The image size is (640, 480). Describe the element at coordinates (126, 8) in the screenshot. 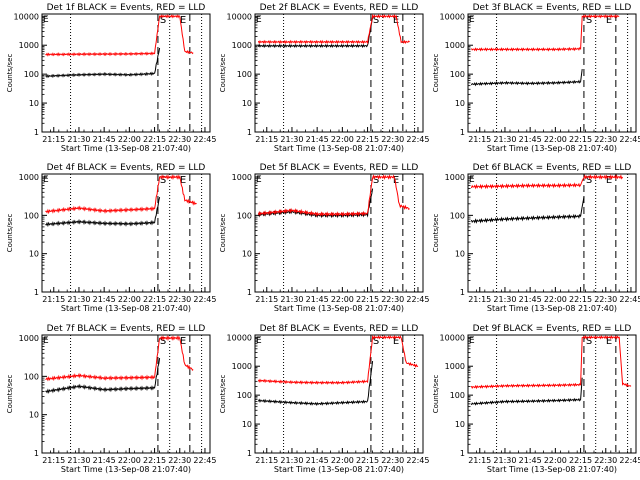

I see `panel-title: Det 1f BLACK = Events, RED = LLD` at that location.